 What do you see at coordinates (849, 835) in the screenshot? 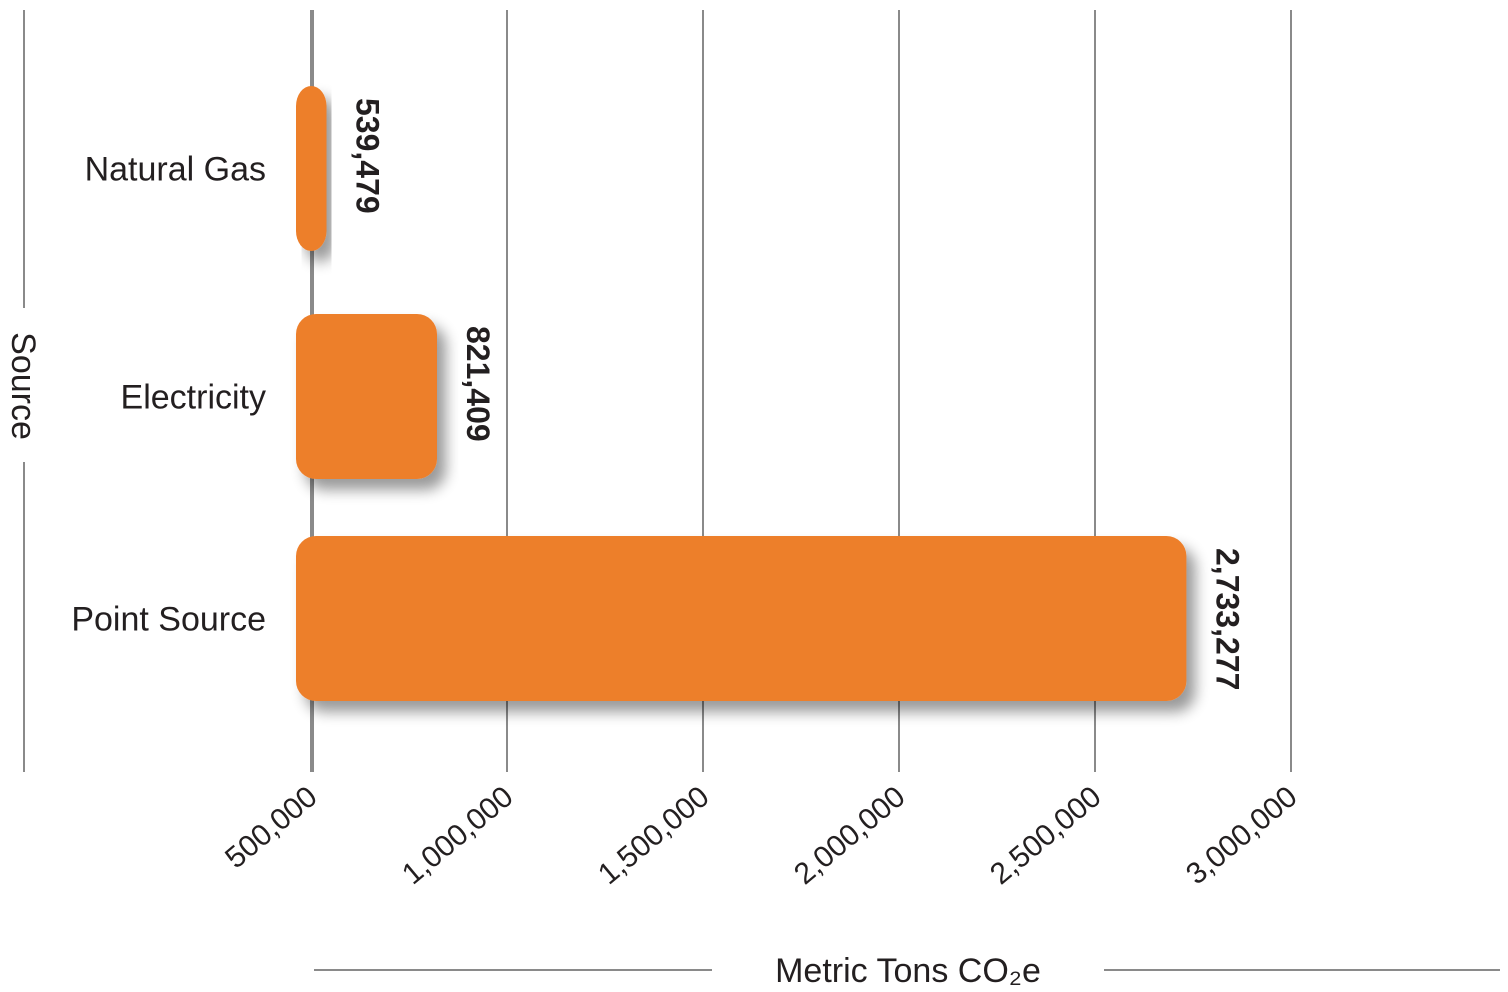
I see `x-tick-label: 2,000,000` at bounding box center [849, 835].